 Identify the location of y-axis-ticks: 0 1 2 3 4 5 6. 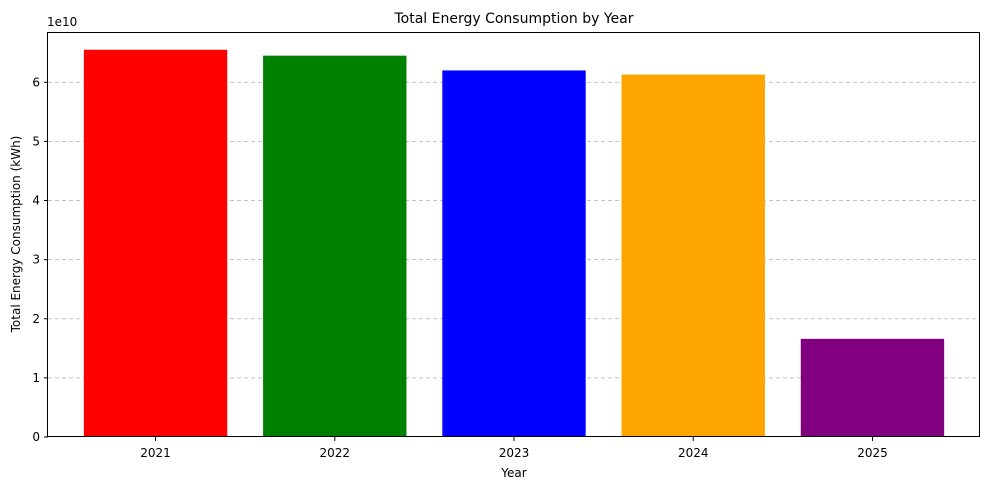
(40, 259).